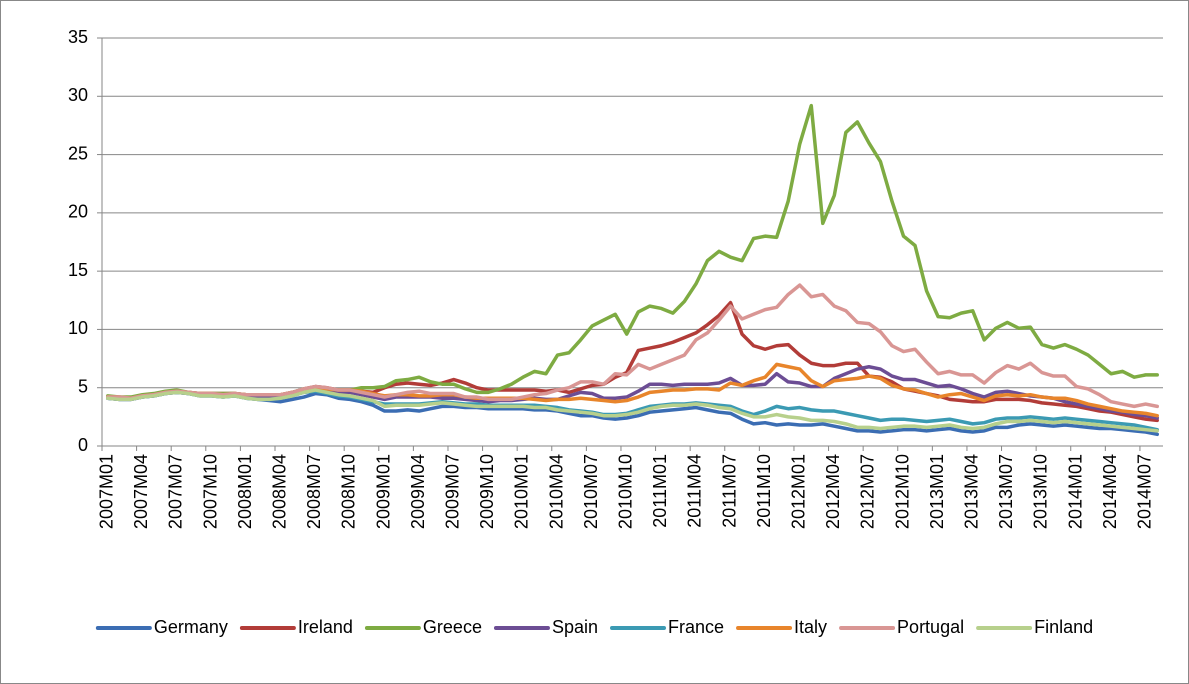  What do you see at coordinates (78, 37) in the screenshot?
I see `y-tick-label: 35` at bounding box center [78, 37].